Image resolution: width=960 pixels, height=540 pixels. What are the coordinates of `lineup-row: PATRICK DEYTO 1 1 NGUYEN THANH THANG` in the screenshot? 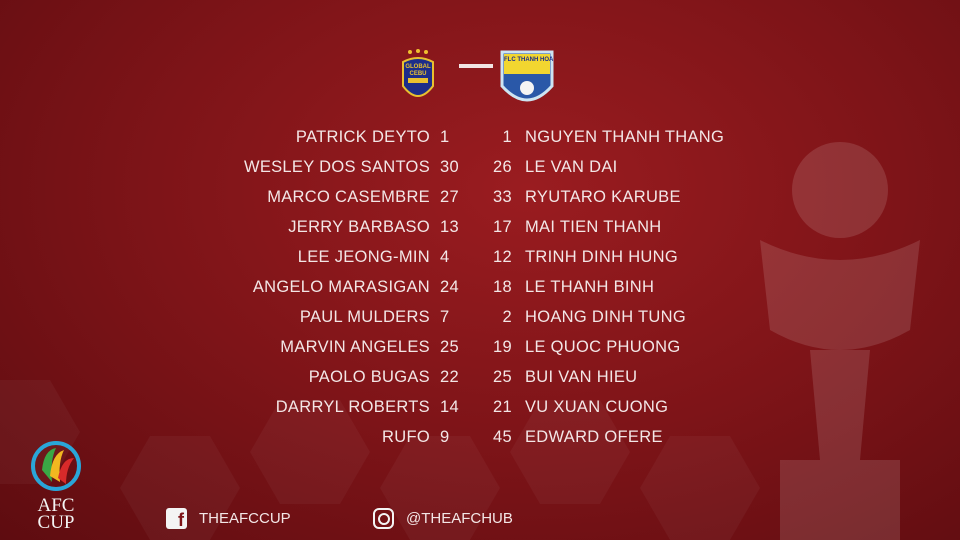 It's located at (480, 143).